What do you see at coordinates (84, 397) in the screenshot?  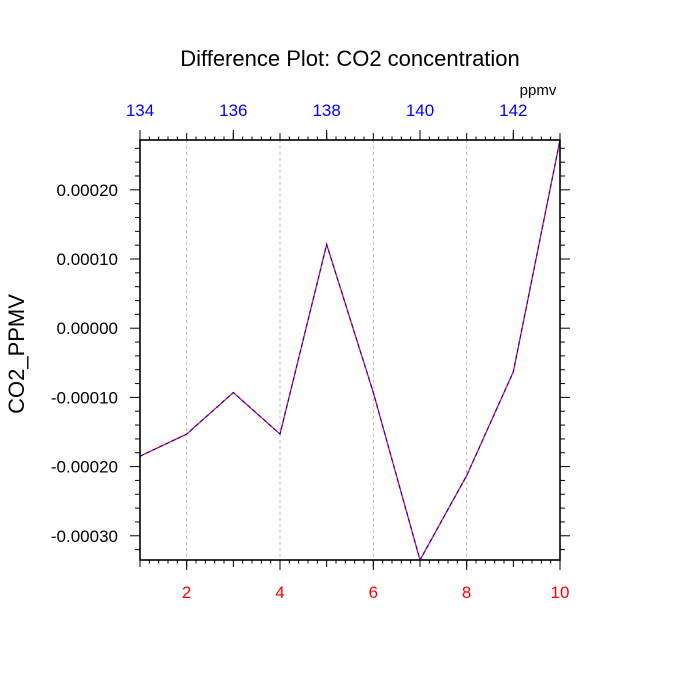 I see `y-tick-label: -0.00010` at bounding box center [84, 397].